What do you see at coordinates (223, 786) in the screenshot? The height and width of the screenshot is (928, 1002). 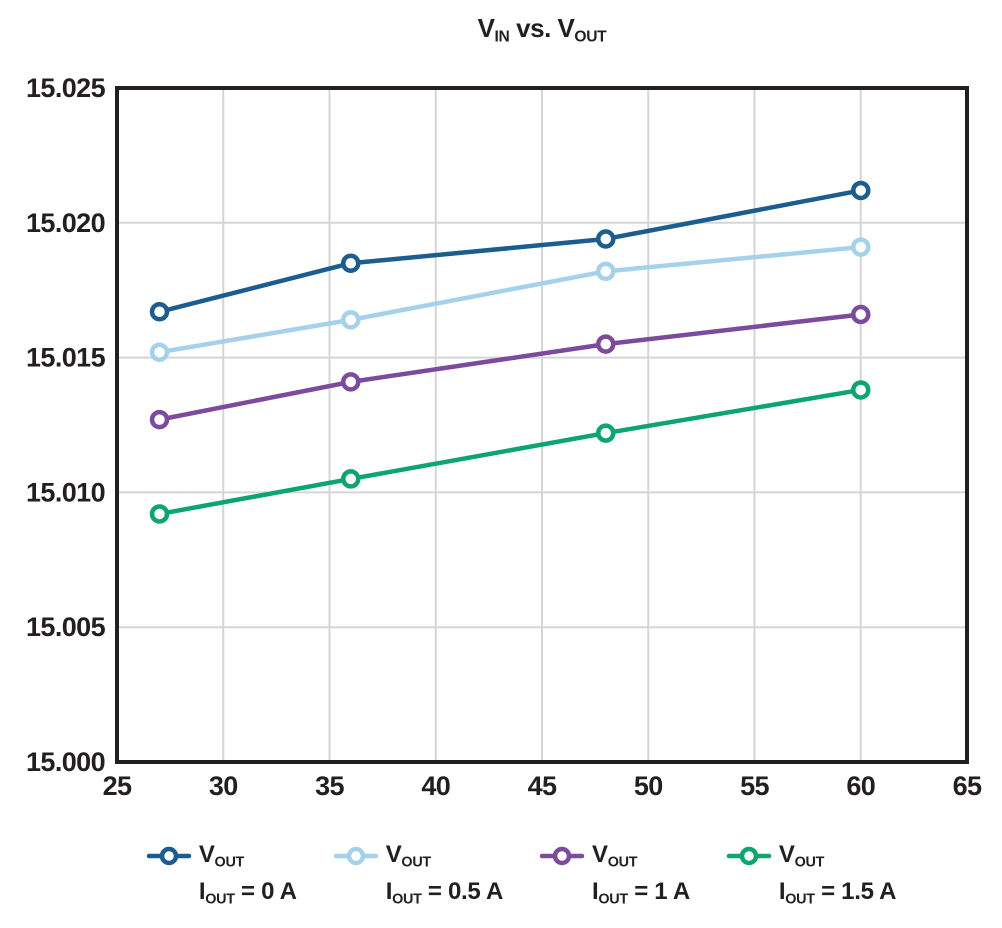 I see `x-tick-label: 30` at bounding box center [223, 786].